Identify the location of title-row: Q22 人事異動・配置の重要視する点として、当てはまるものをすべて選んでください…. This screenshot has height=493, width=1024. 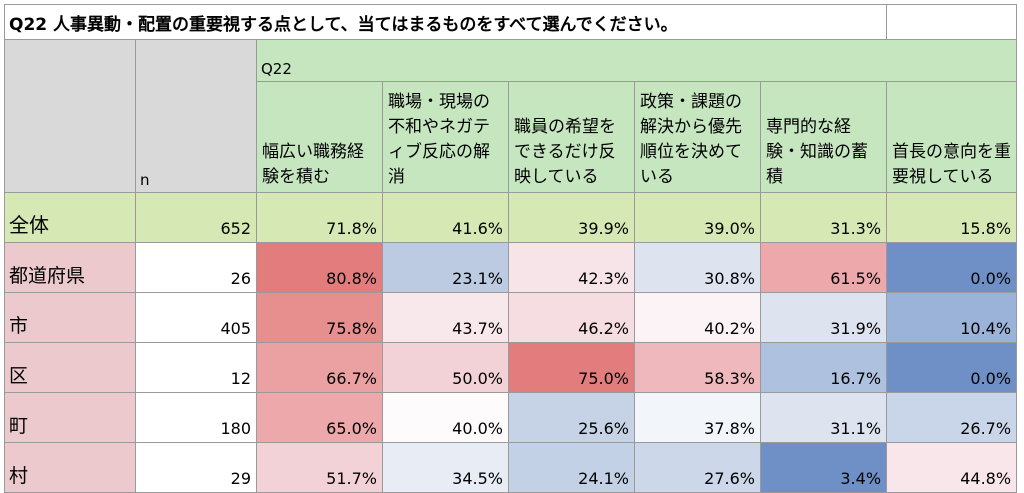
(510, 22).